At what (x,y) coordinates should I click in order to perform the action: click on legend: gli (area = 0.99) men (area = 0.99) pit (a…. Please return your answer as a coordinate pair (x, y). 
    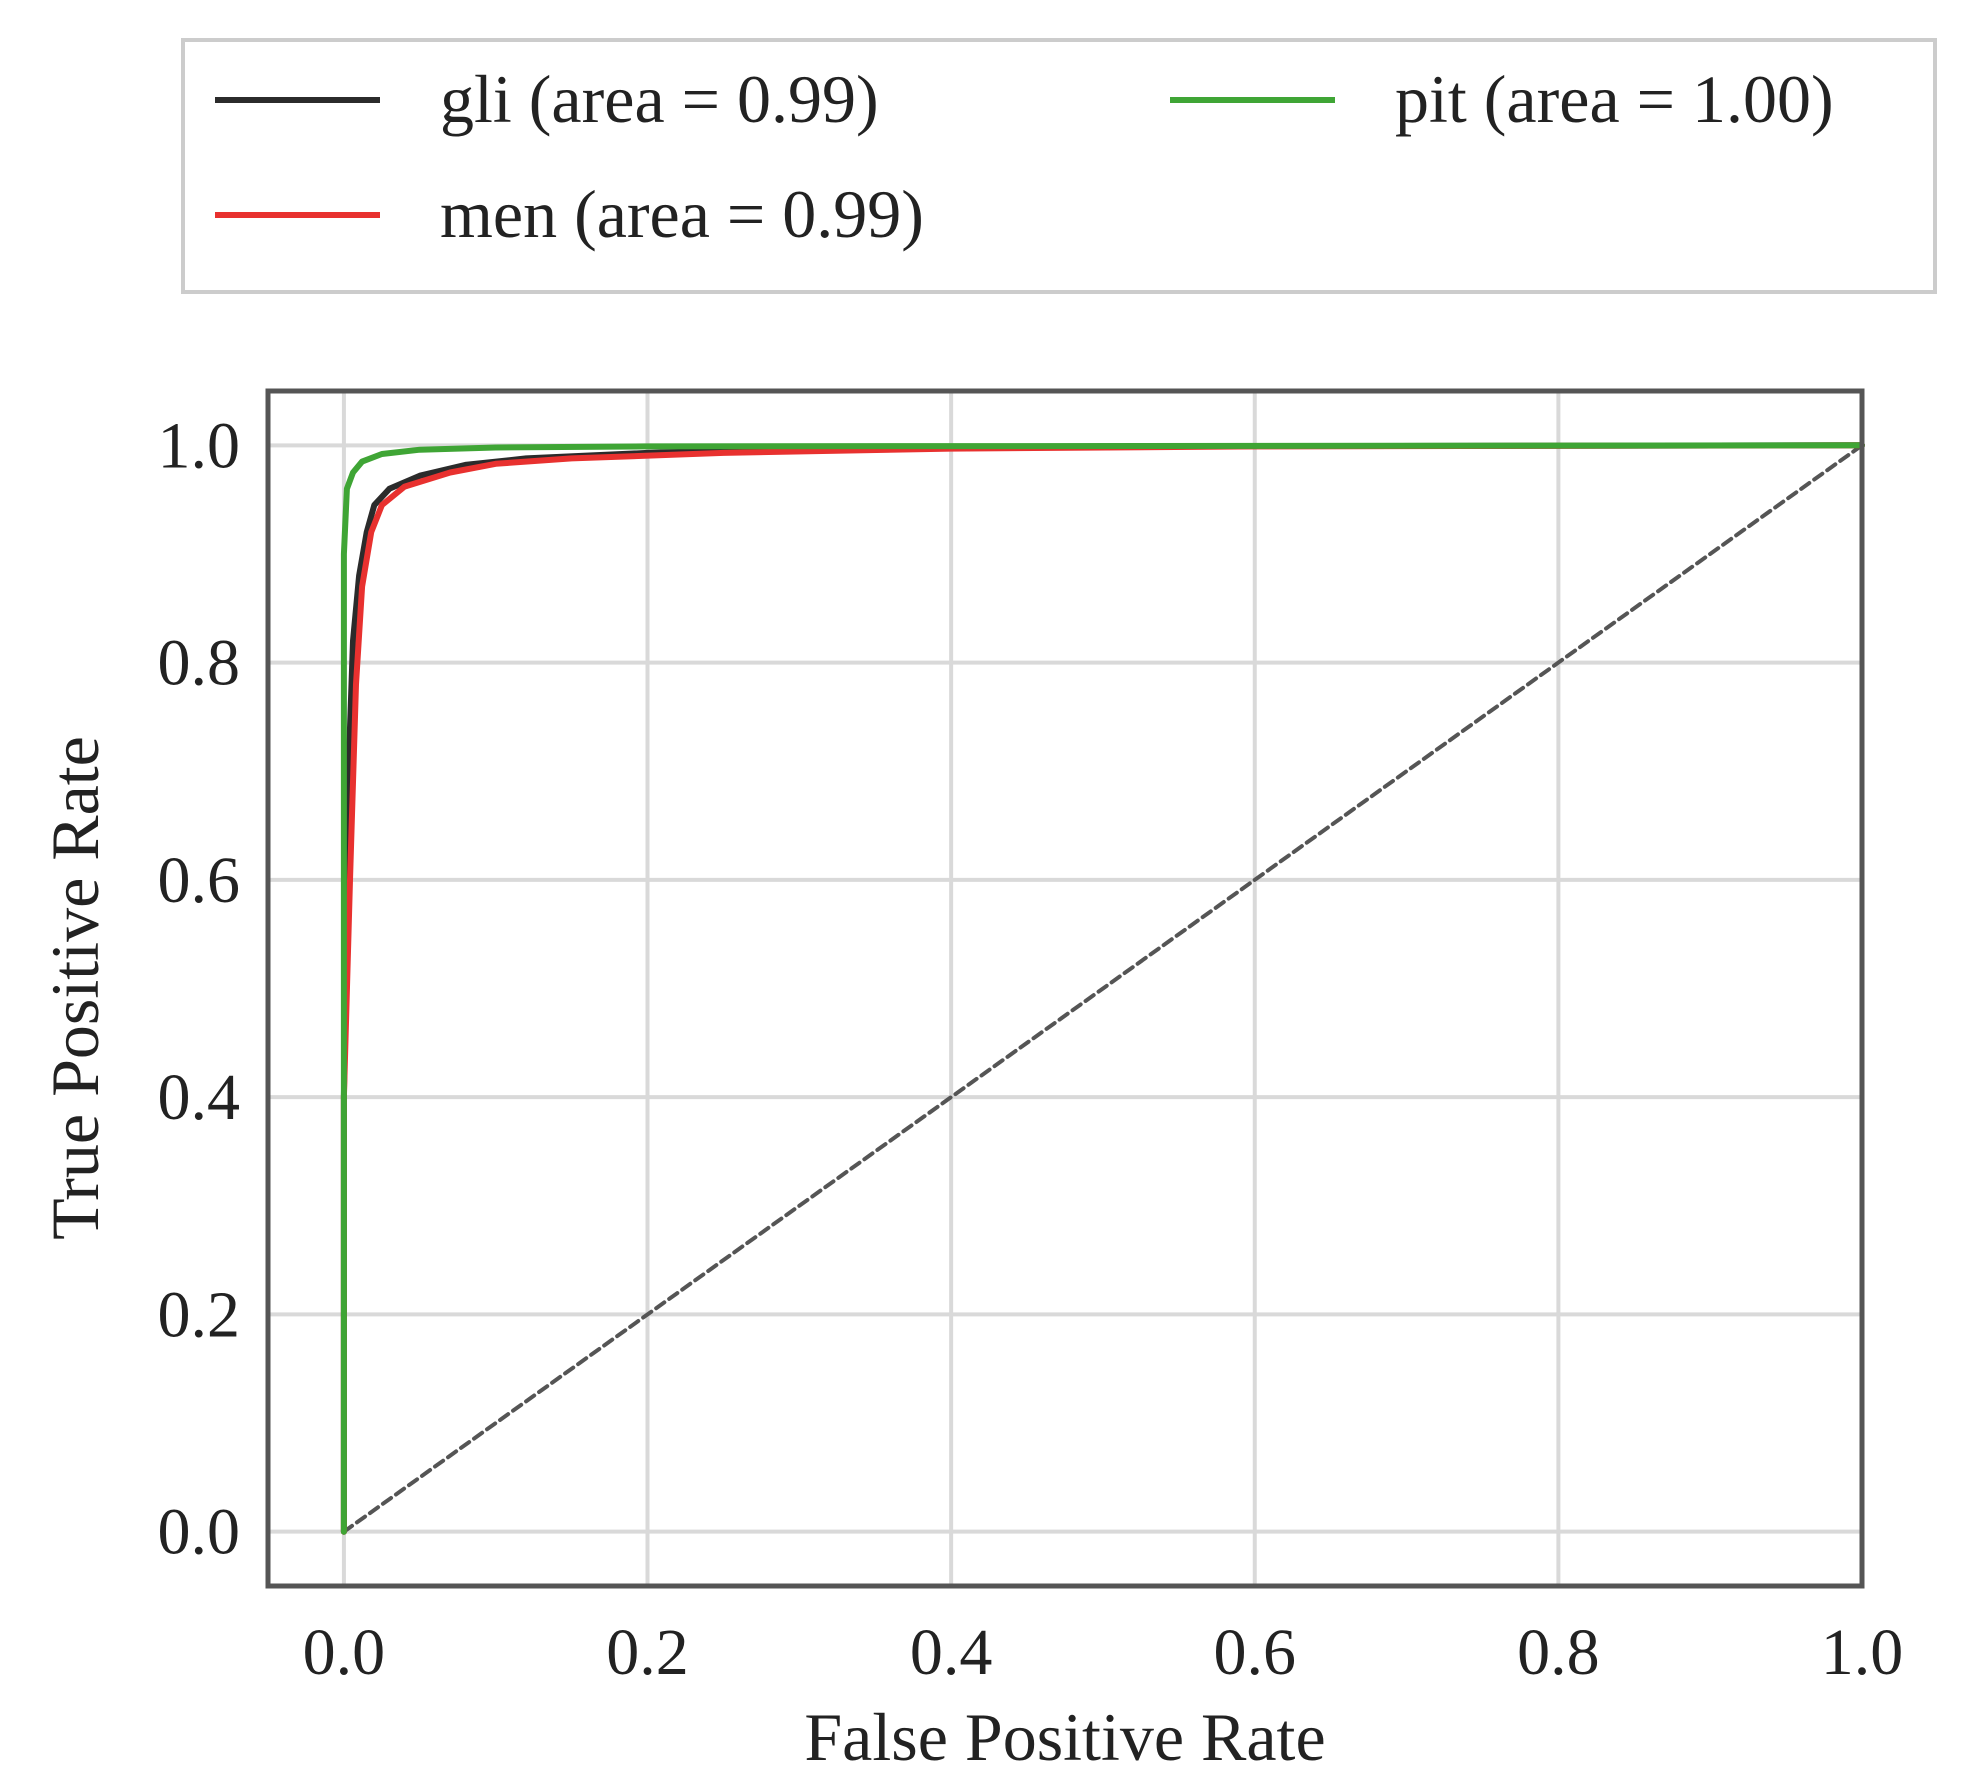
    Looking at the image, I should click on (1059, 166).